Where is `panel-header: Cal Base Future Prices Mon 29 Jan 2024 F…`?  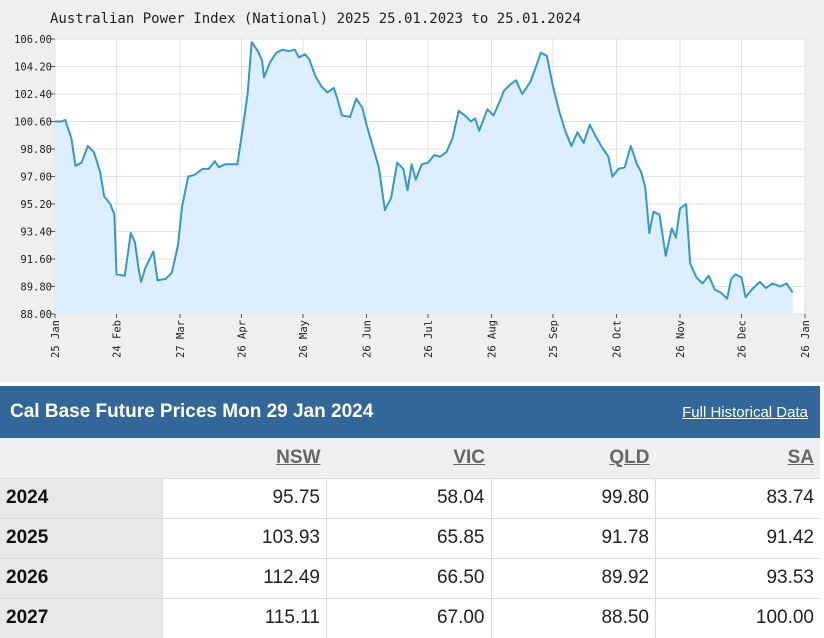 panel-header: Cal Base Future Prices Mon 29 Jan 2024 F… is located at coordinates (410, 412).